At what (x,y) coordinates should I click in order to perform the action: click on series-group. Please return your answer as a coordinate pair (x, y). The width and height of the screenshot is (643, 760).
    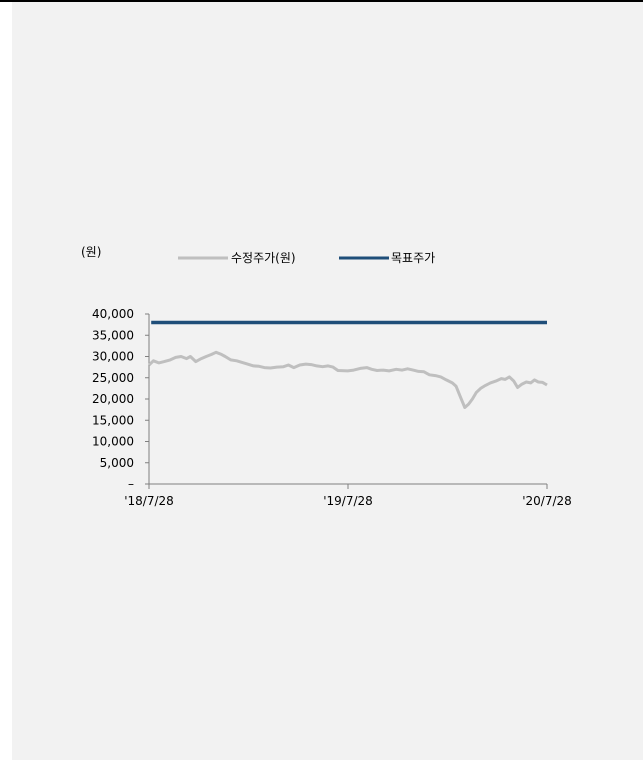
    Looking at the image, I should click on (347, 364).